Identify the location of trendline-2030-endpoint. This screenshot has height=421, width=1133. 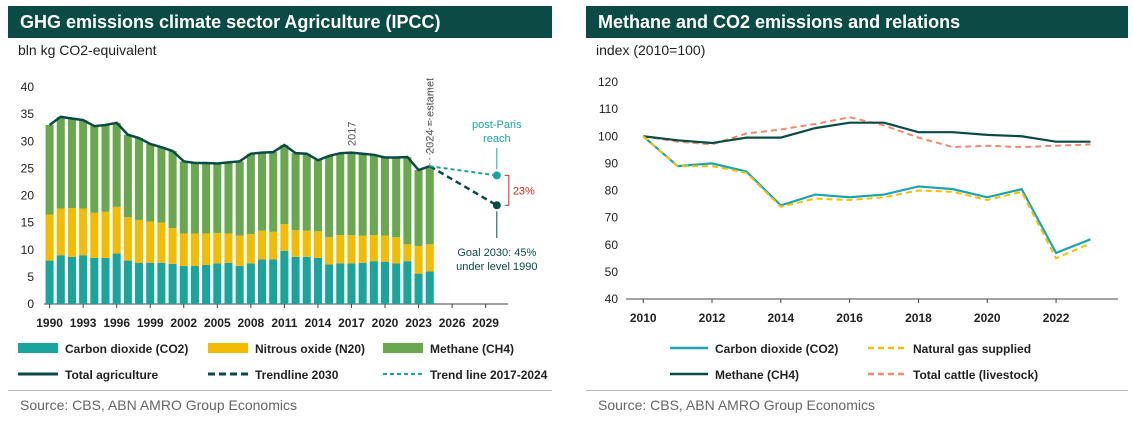
(496, 205).